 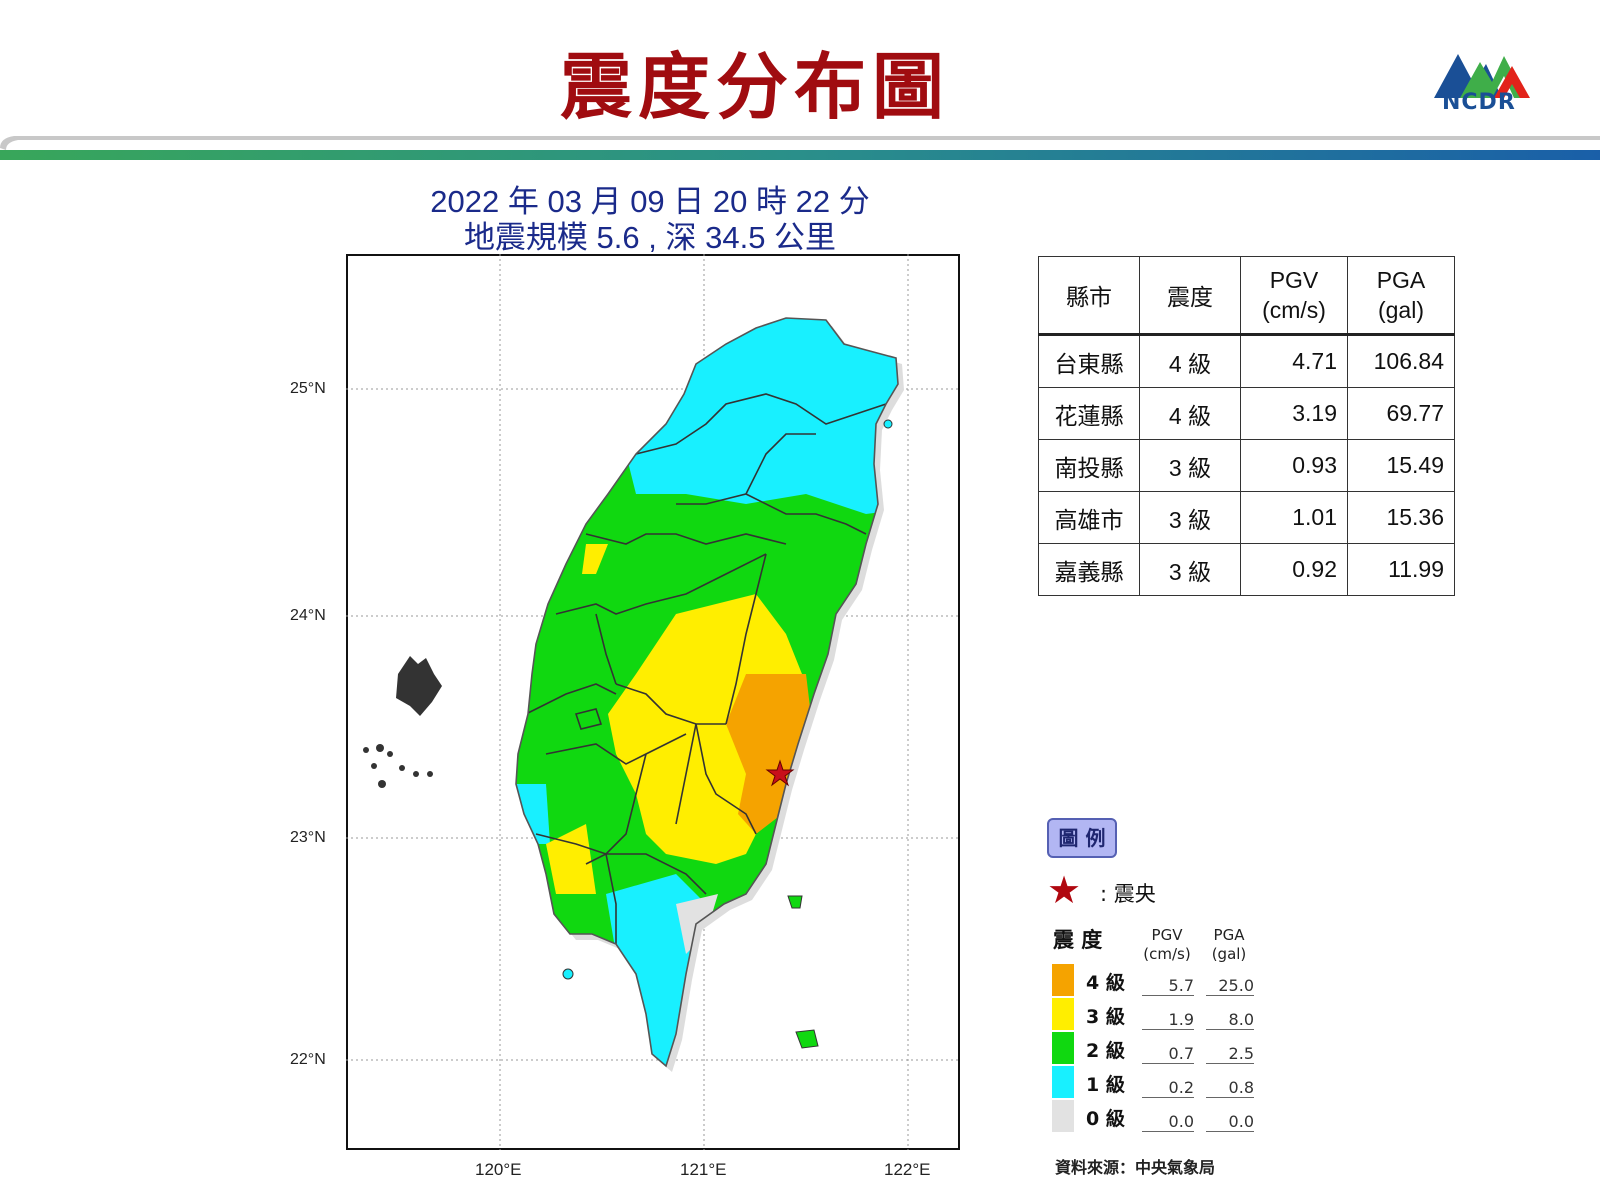 I want to click on table-row: 高雄市 3 級 1.01 15.36, so click(x=1246, y=517).